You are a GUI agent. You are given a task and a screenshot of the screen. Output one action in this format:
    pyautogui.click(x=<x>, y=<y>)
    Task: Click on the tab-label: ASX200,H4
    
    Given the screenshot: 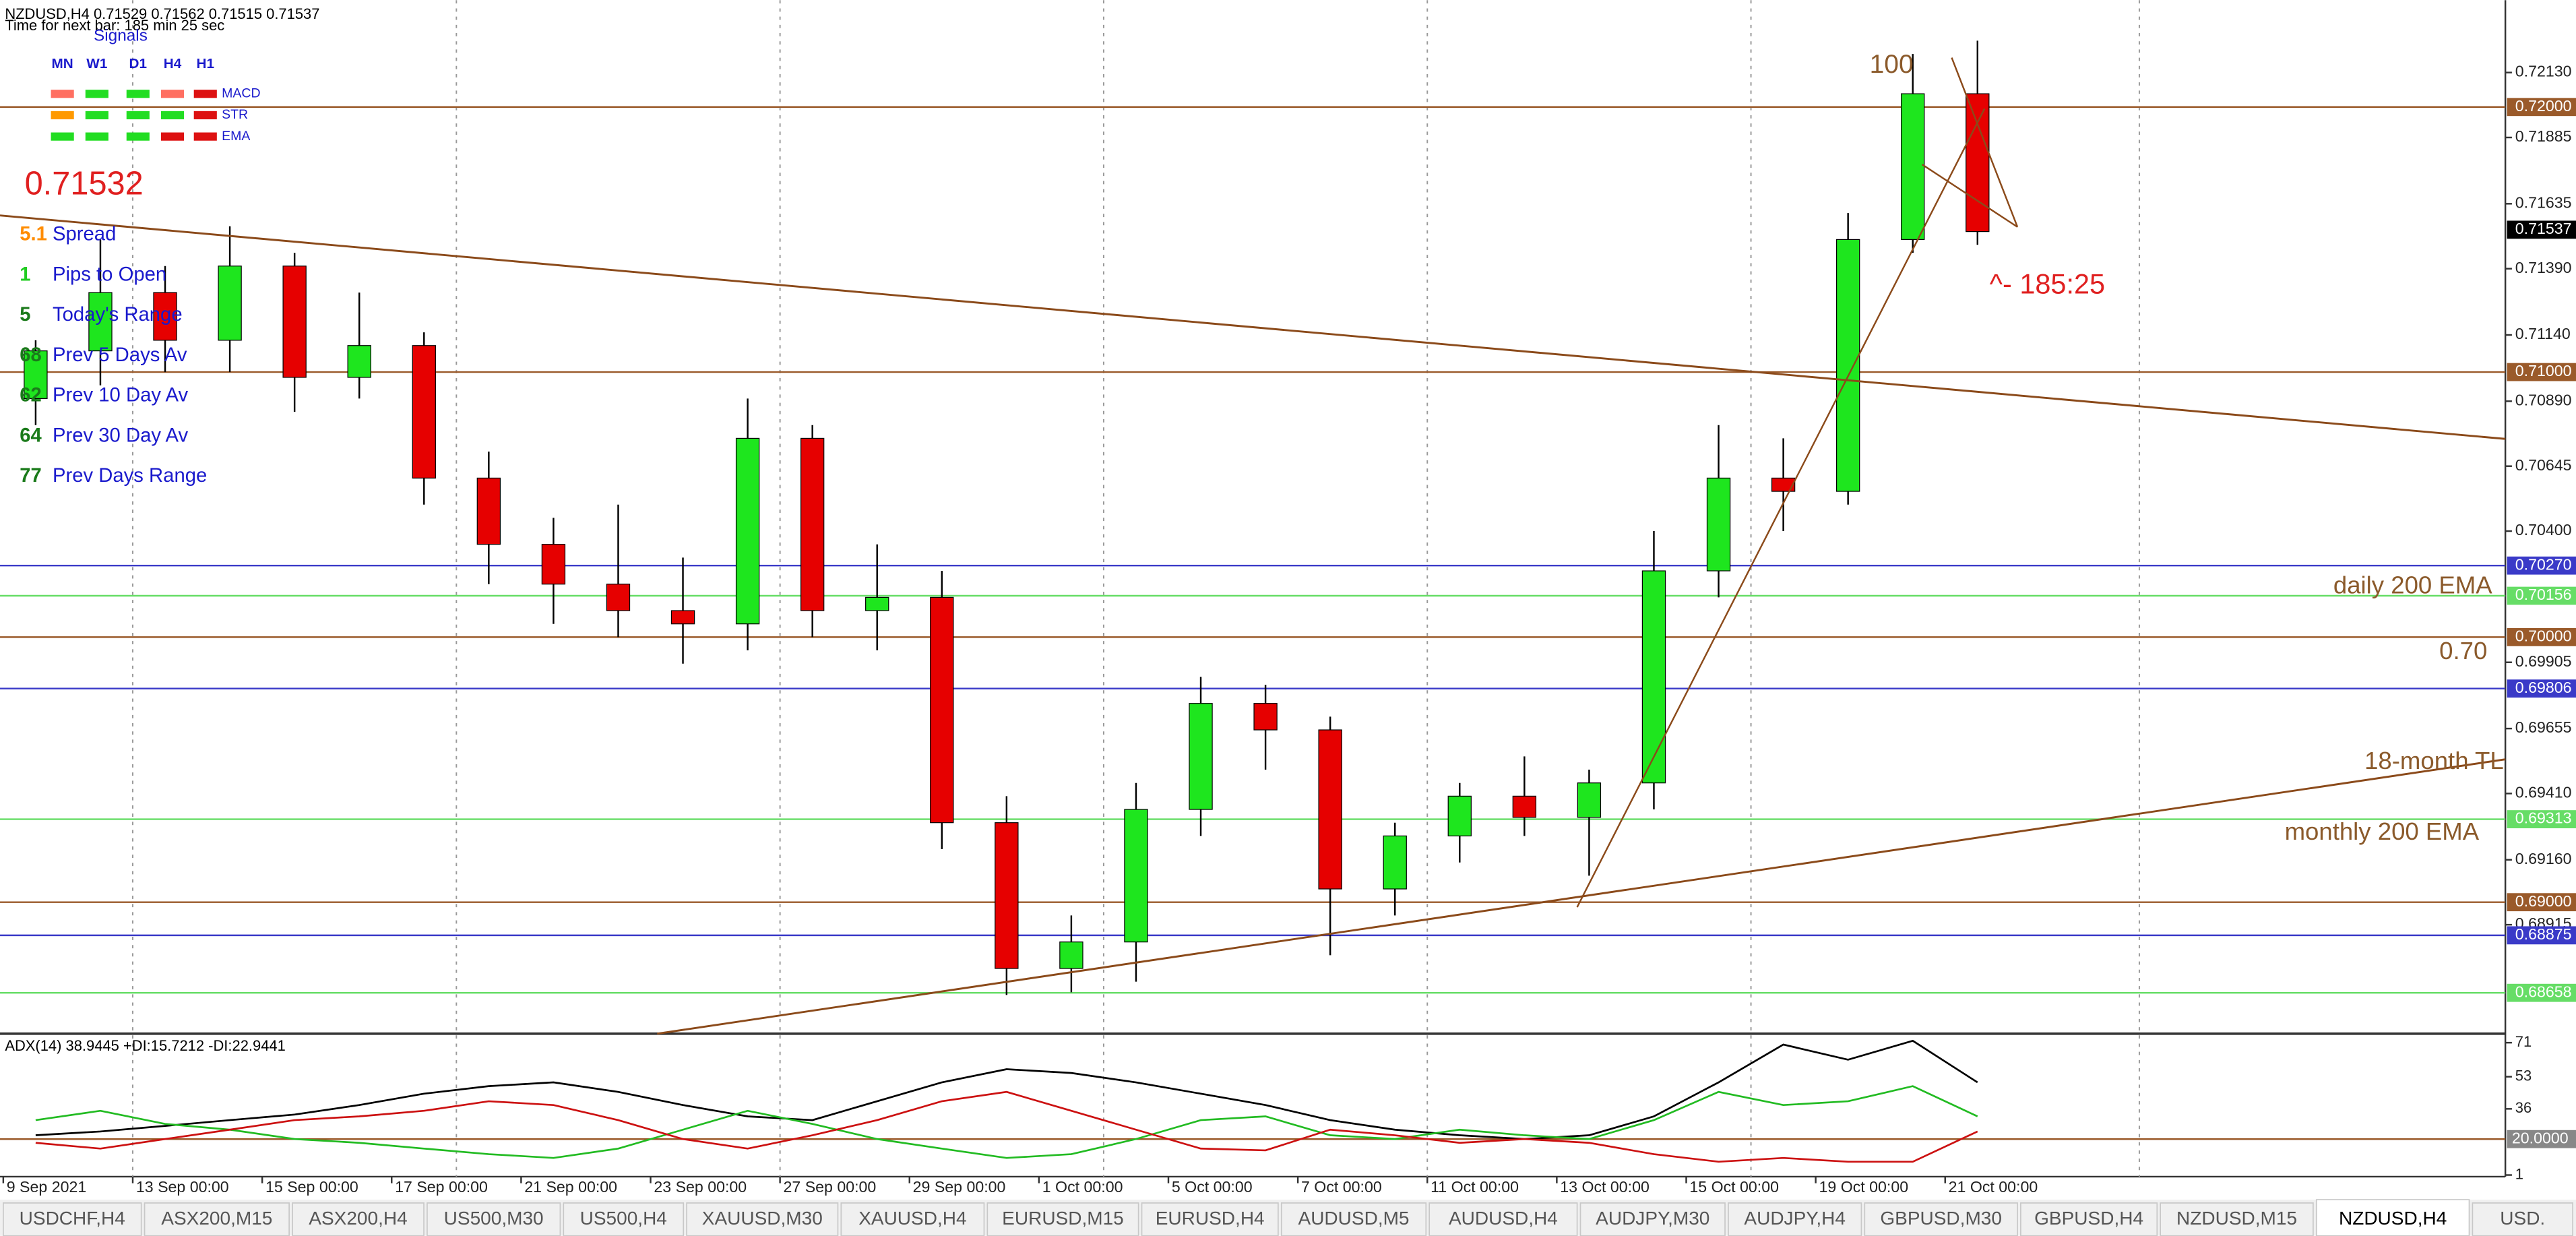 What is the action you would take?
    pyautogui.click(x=358, y=1218)
    